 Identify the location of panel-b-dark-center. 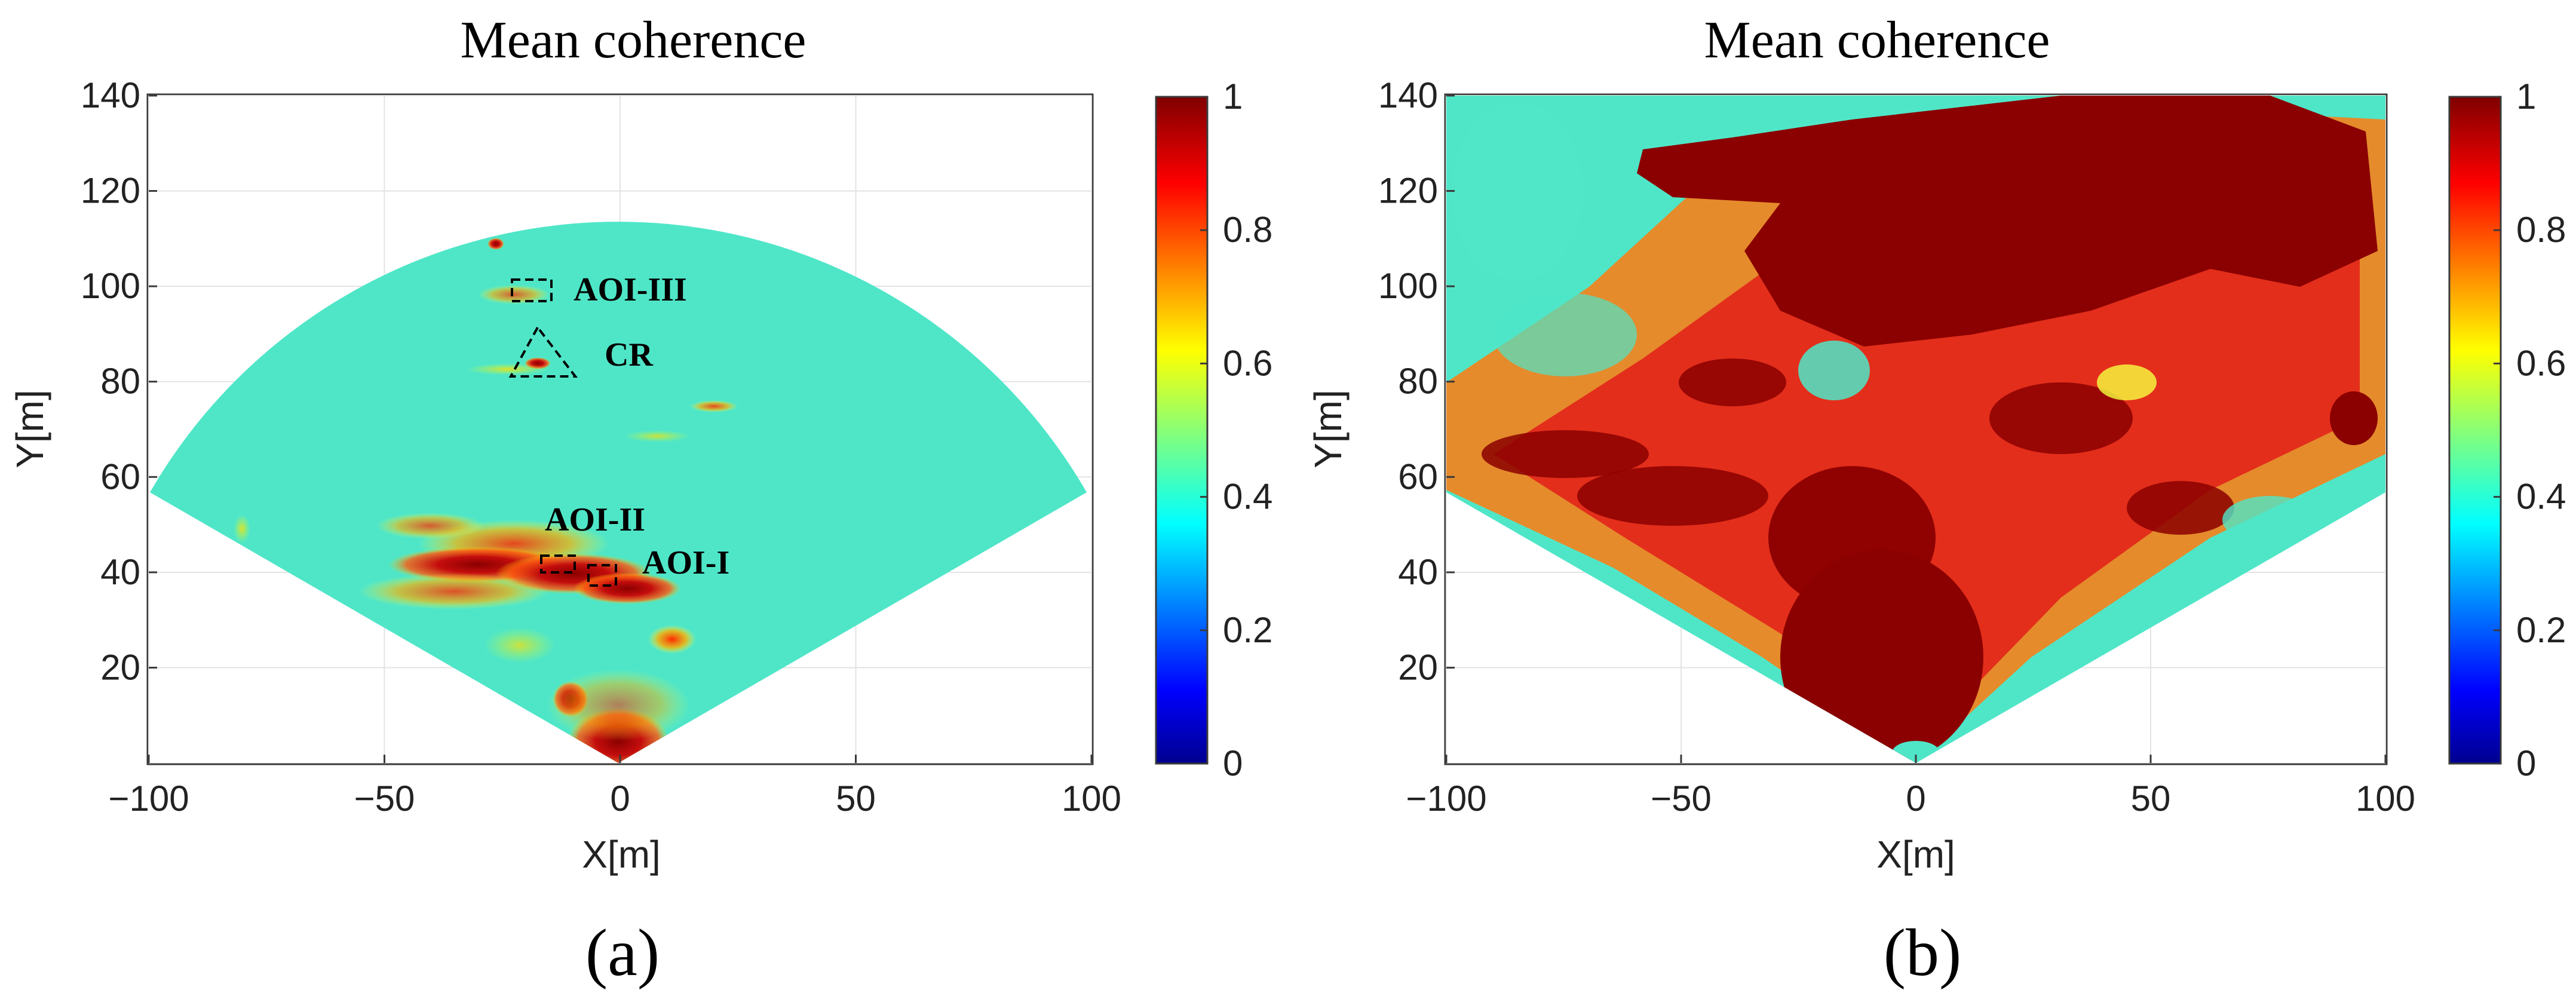
(1852, 537).